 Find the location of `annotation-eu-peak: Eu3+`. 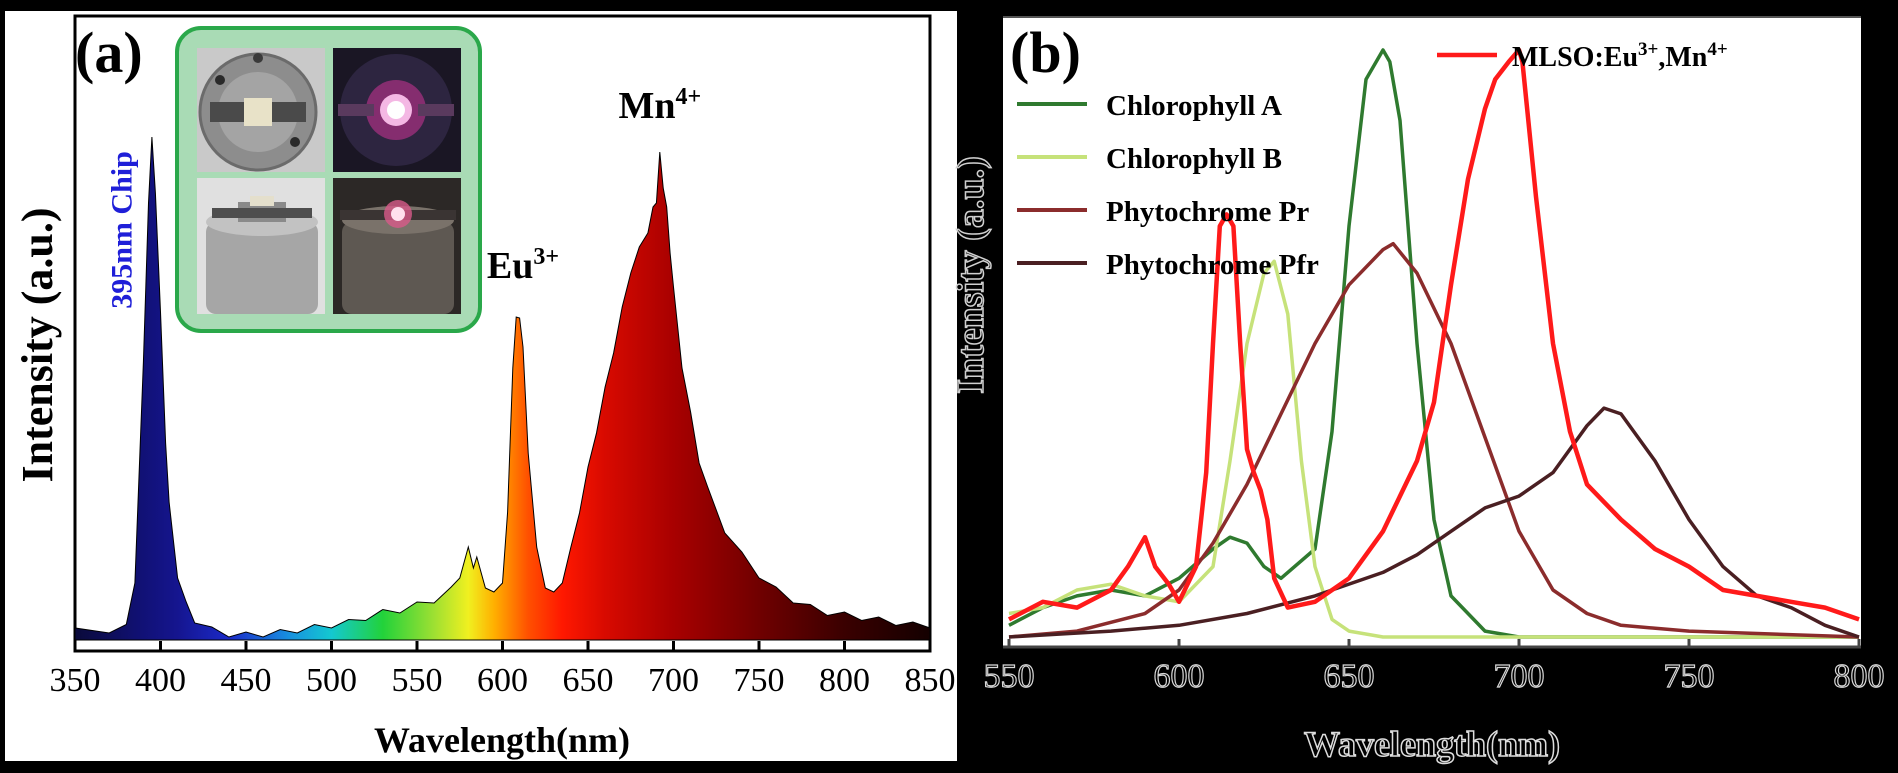

annotation-eu-peak: Eu3+ is located at coordinates (523, 265).